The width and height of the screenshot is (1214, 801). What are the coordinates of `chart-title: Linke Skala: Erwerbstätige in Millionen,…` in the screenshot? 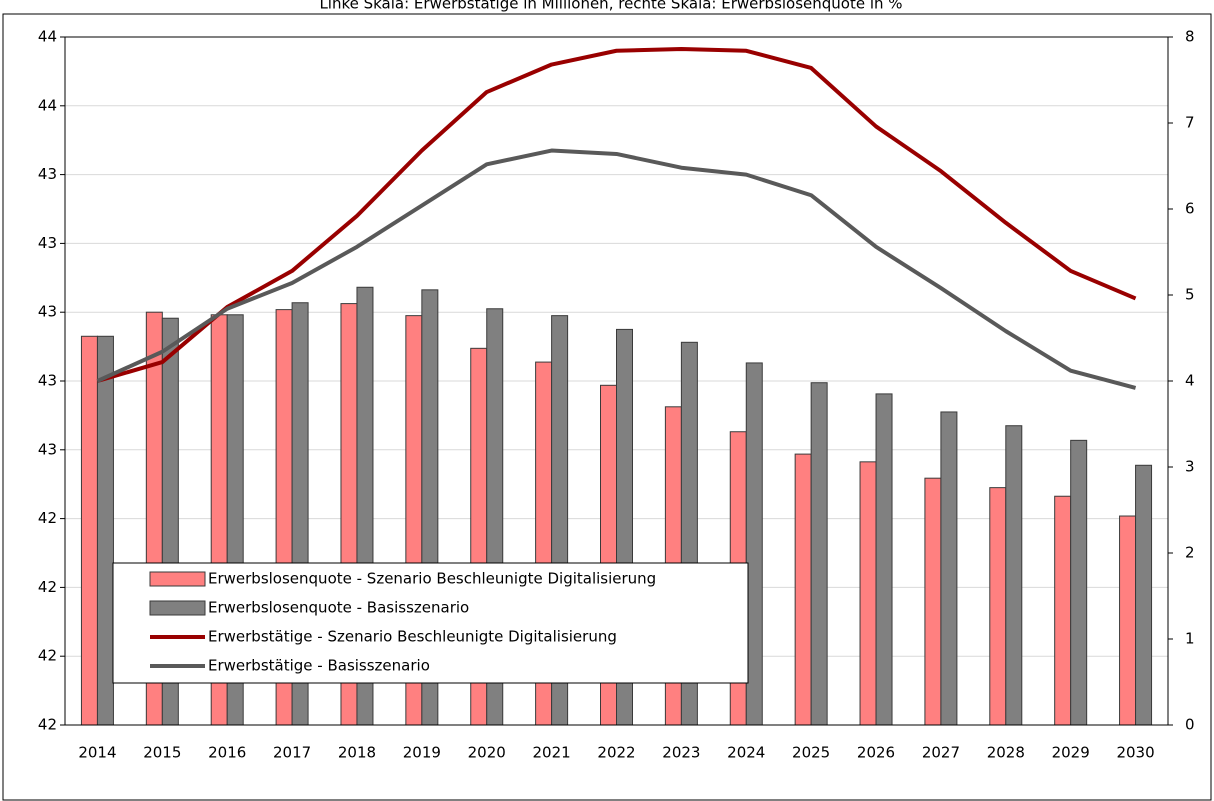 It's located at (610, 6).